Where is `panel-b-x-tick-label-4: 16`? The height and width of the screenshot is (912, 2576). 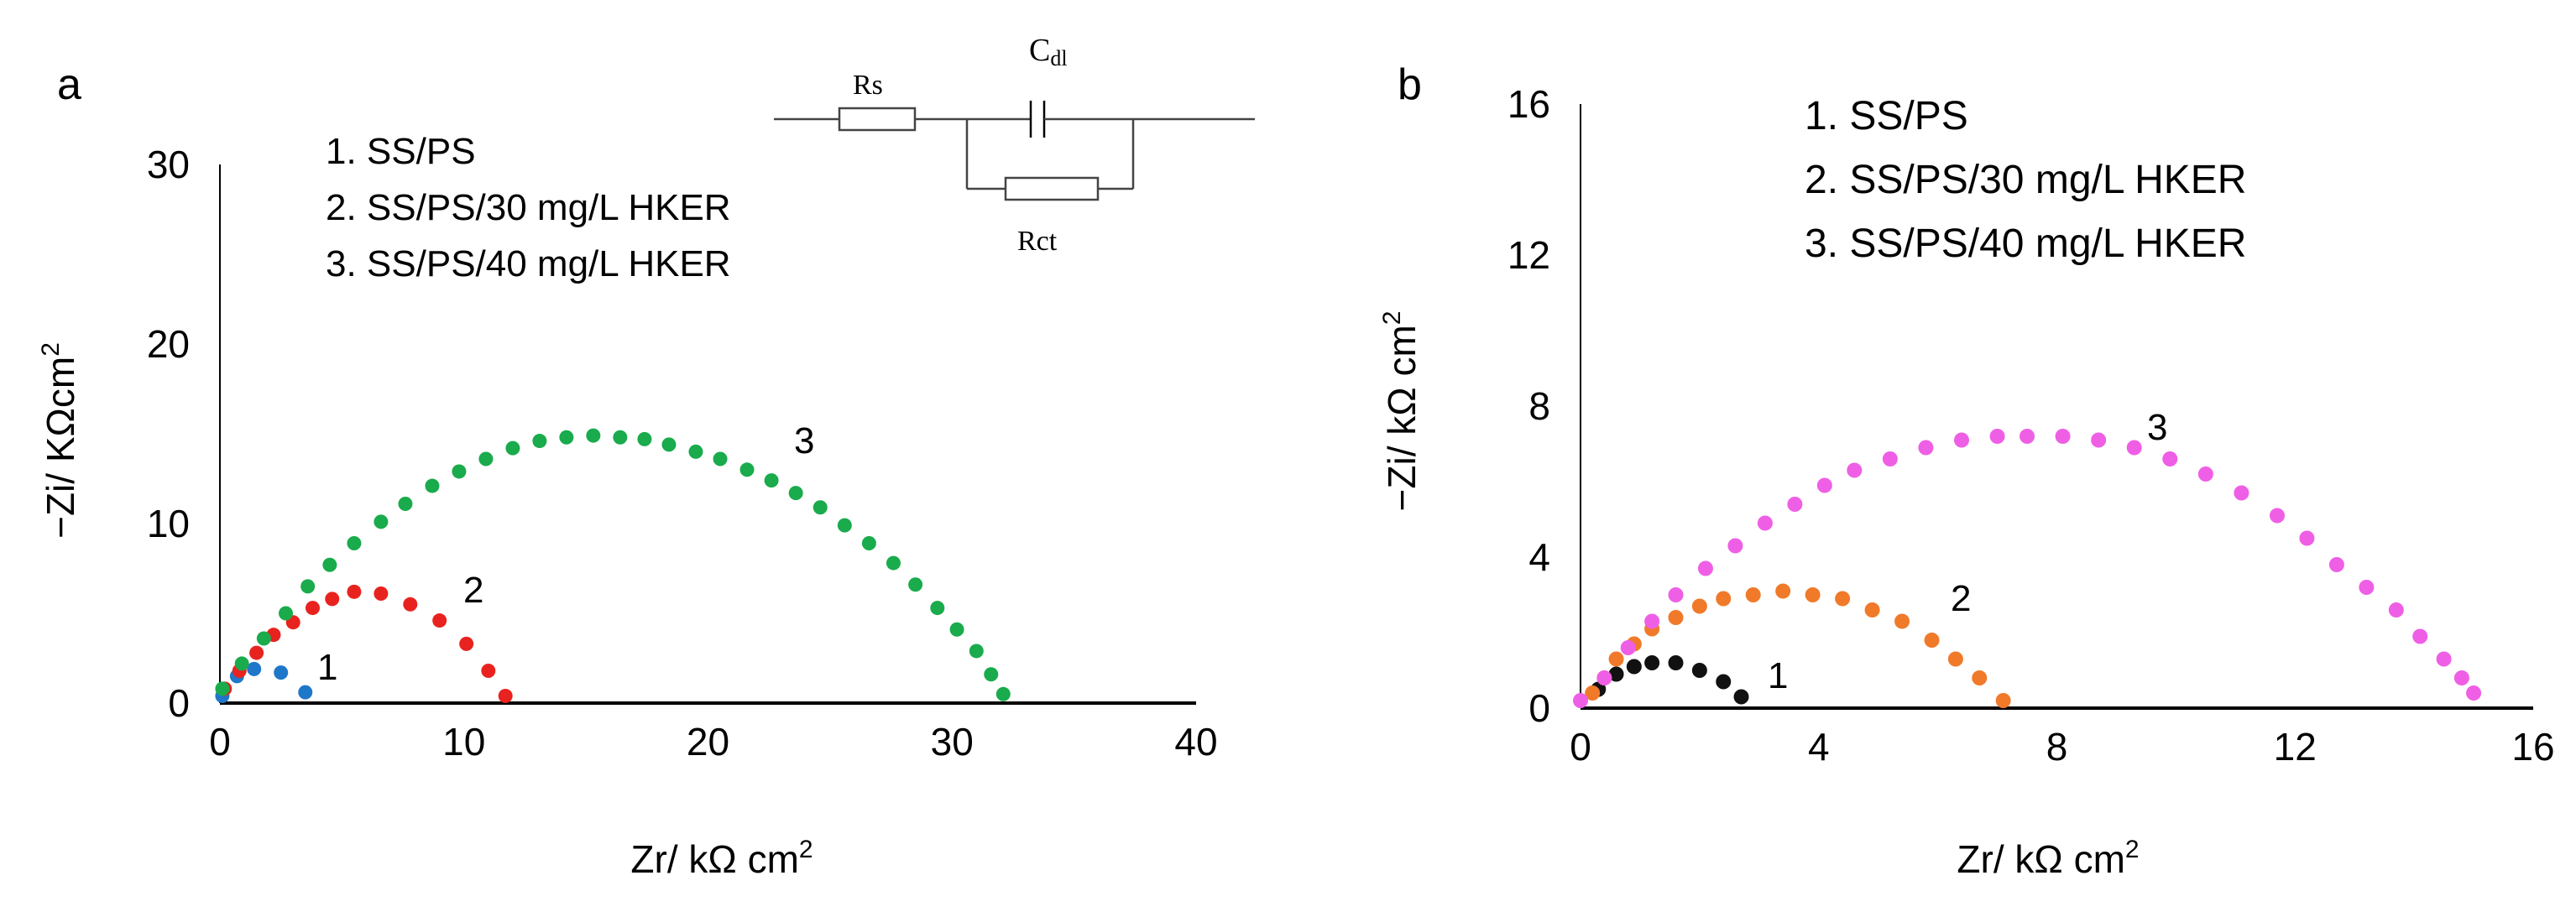 panel-b-x-tick-label-4: 16 is located at coordinates (2532, 747).